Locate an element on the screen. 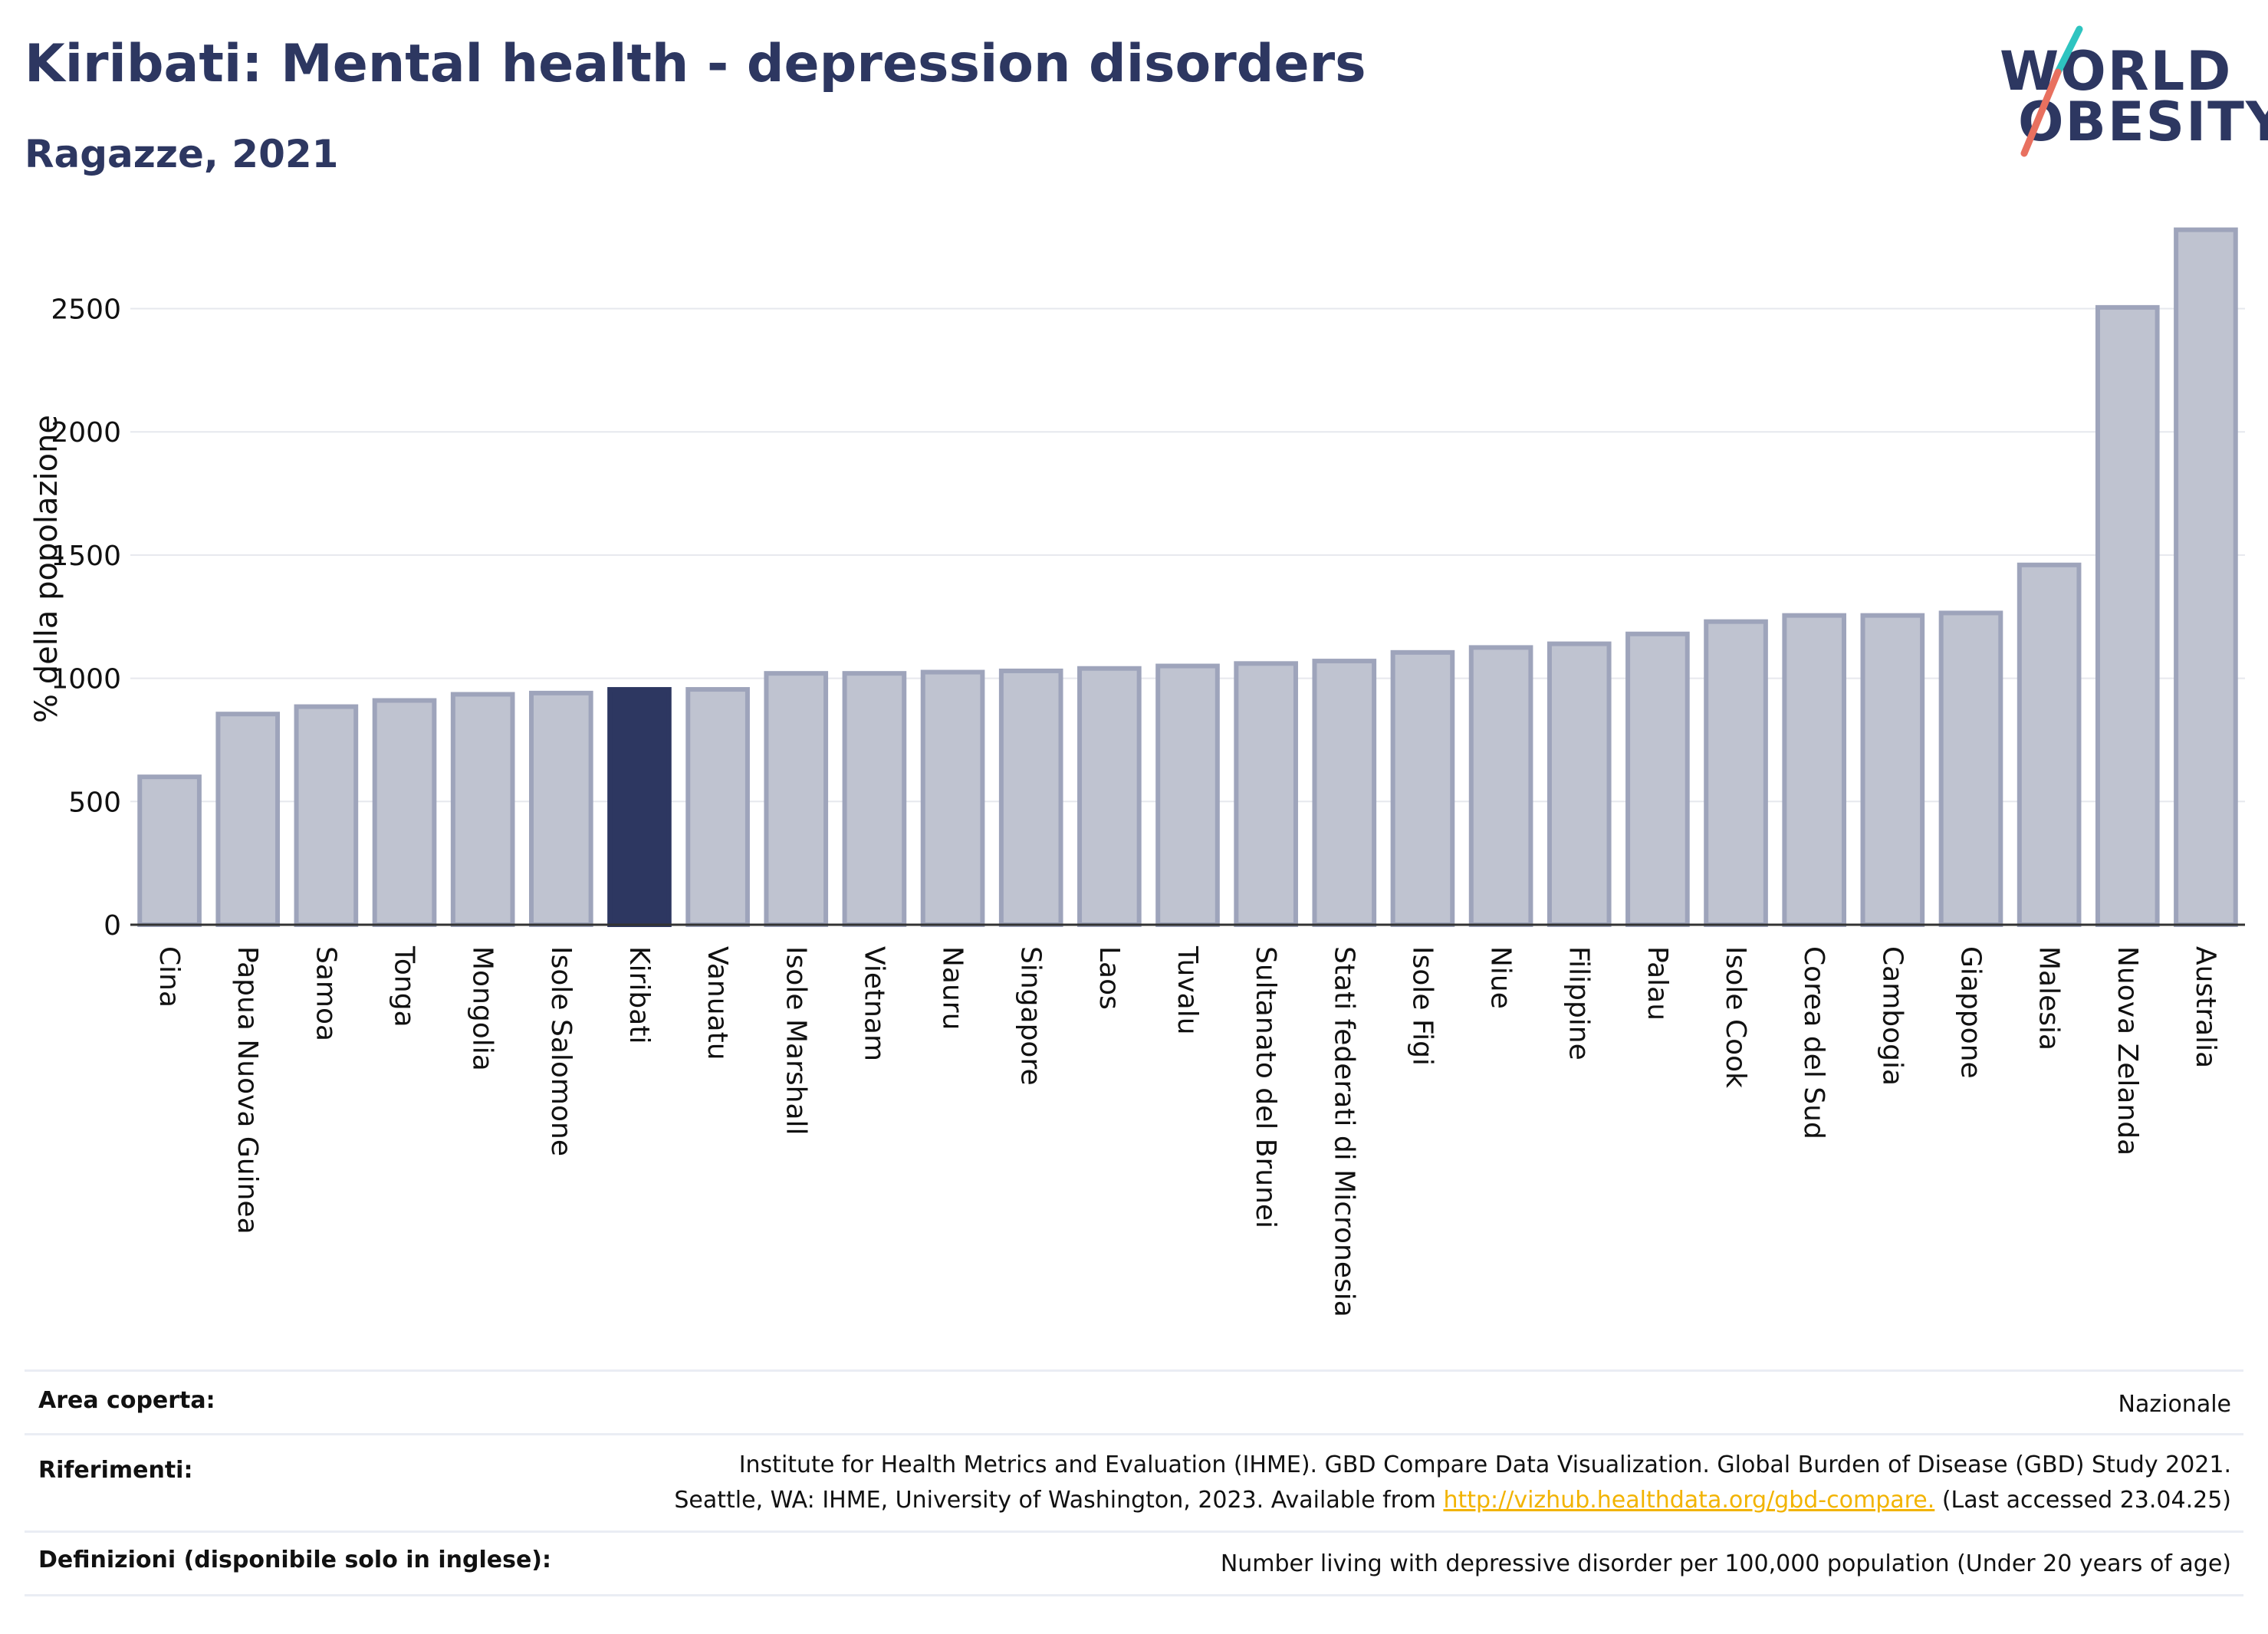 The image size is (2268, 1634). x-category-label: Singapore is located at coordinates (1031, 1016).